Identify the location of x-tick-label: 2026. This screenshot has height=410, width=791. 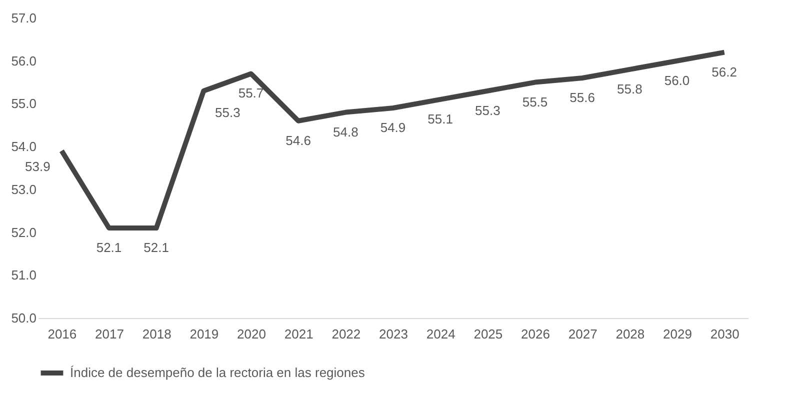
(535, 334).